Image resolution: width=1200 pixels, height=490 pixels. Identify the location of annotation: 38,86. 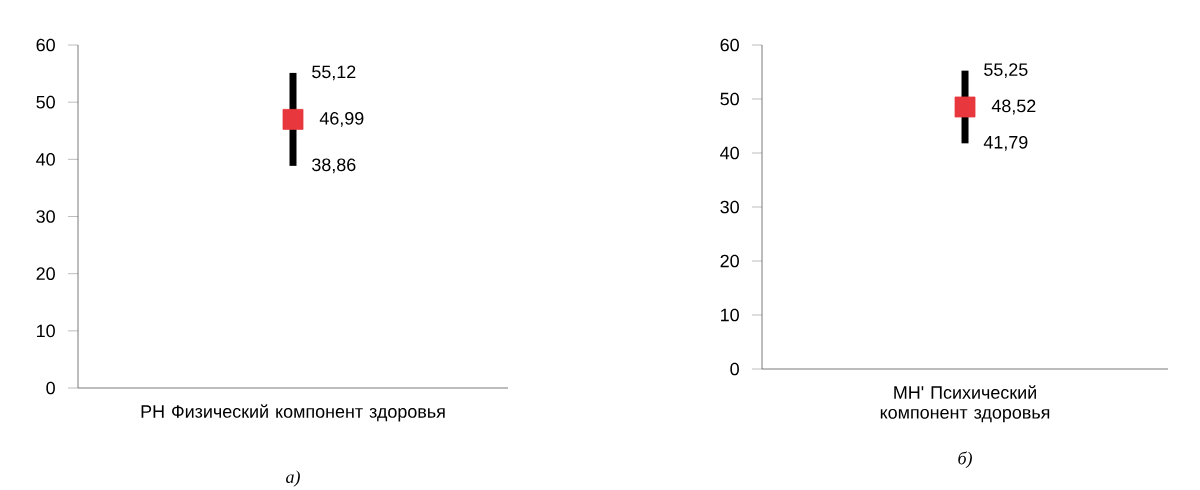
(334, 166).